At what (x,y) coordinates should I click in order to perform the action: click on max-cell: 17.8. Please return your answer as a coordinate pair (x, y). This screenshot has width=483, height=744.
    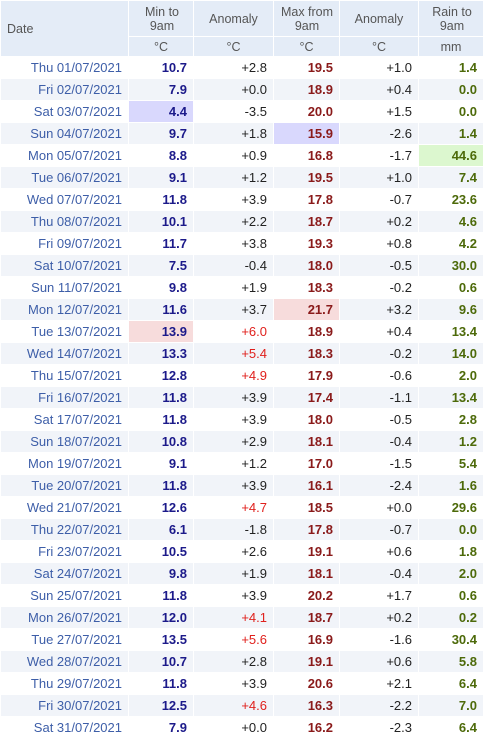
    Looking at the image, I should click on (306, 529).